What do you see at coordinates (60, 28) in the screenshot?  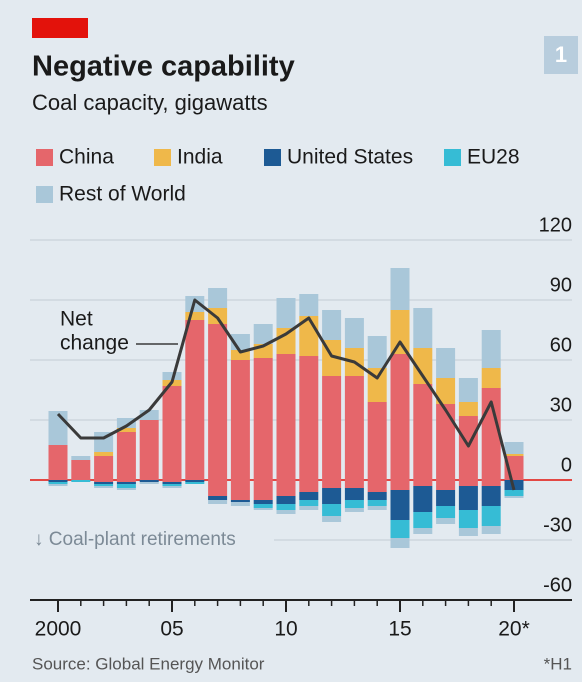 I see `brand-bar` at bounding box center [60, 28].